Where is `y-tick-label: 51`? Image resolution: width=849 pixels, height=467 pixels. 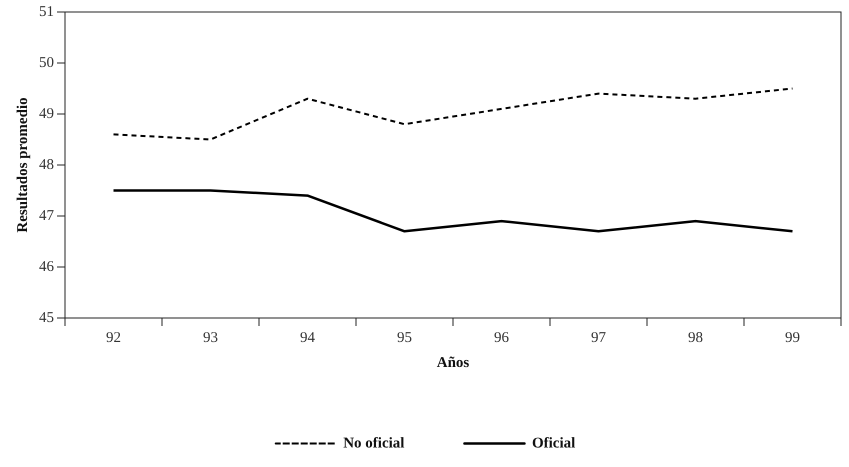
y-tick-label: 51 is located at coordinates (46, 12).